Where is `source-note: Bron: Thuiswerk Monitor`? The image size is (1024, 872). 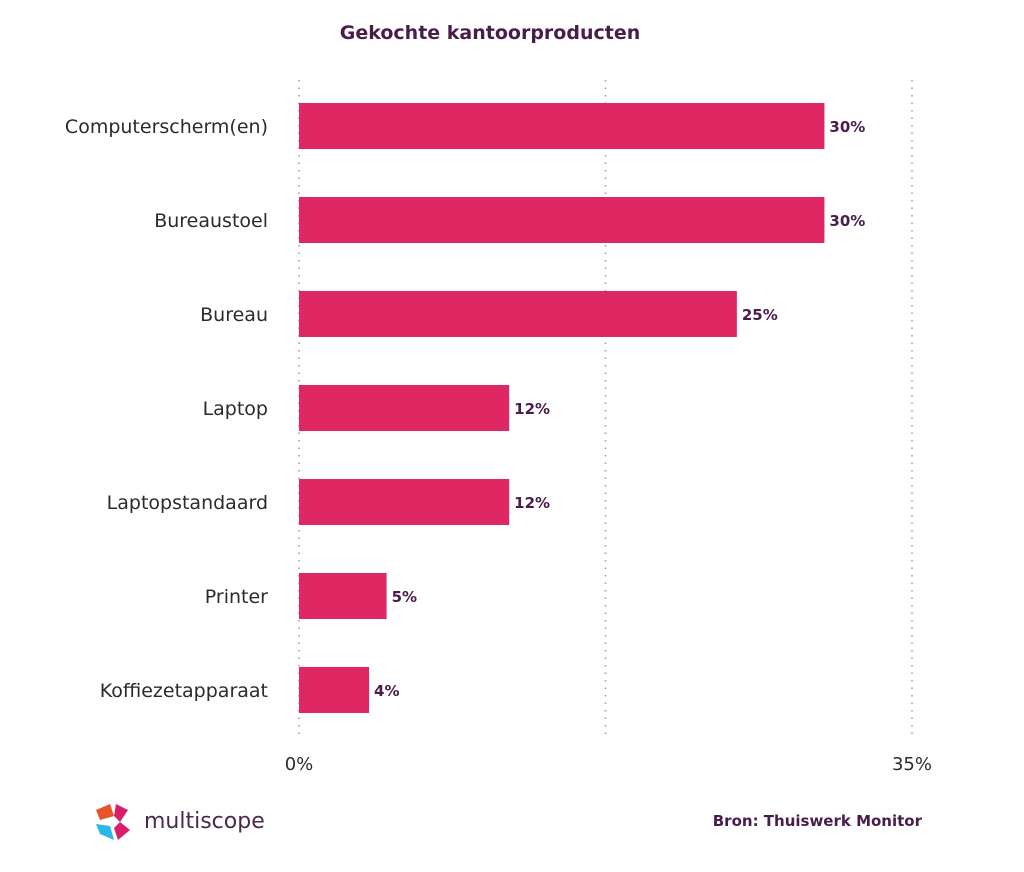 source-note: Bron: Thuiswerk Monitor is located at coordinates (817, 821).